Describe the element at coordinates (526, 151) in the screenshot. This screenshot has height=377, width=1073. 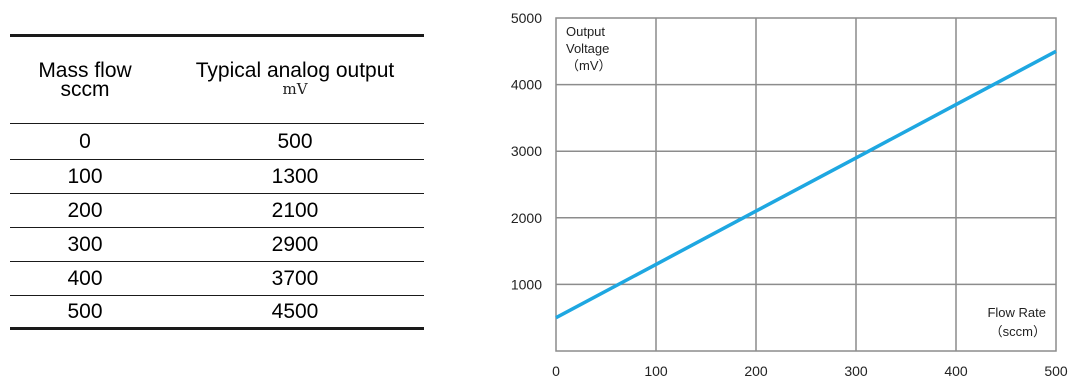
I see `y-tick-label: 3000` at that location.